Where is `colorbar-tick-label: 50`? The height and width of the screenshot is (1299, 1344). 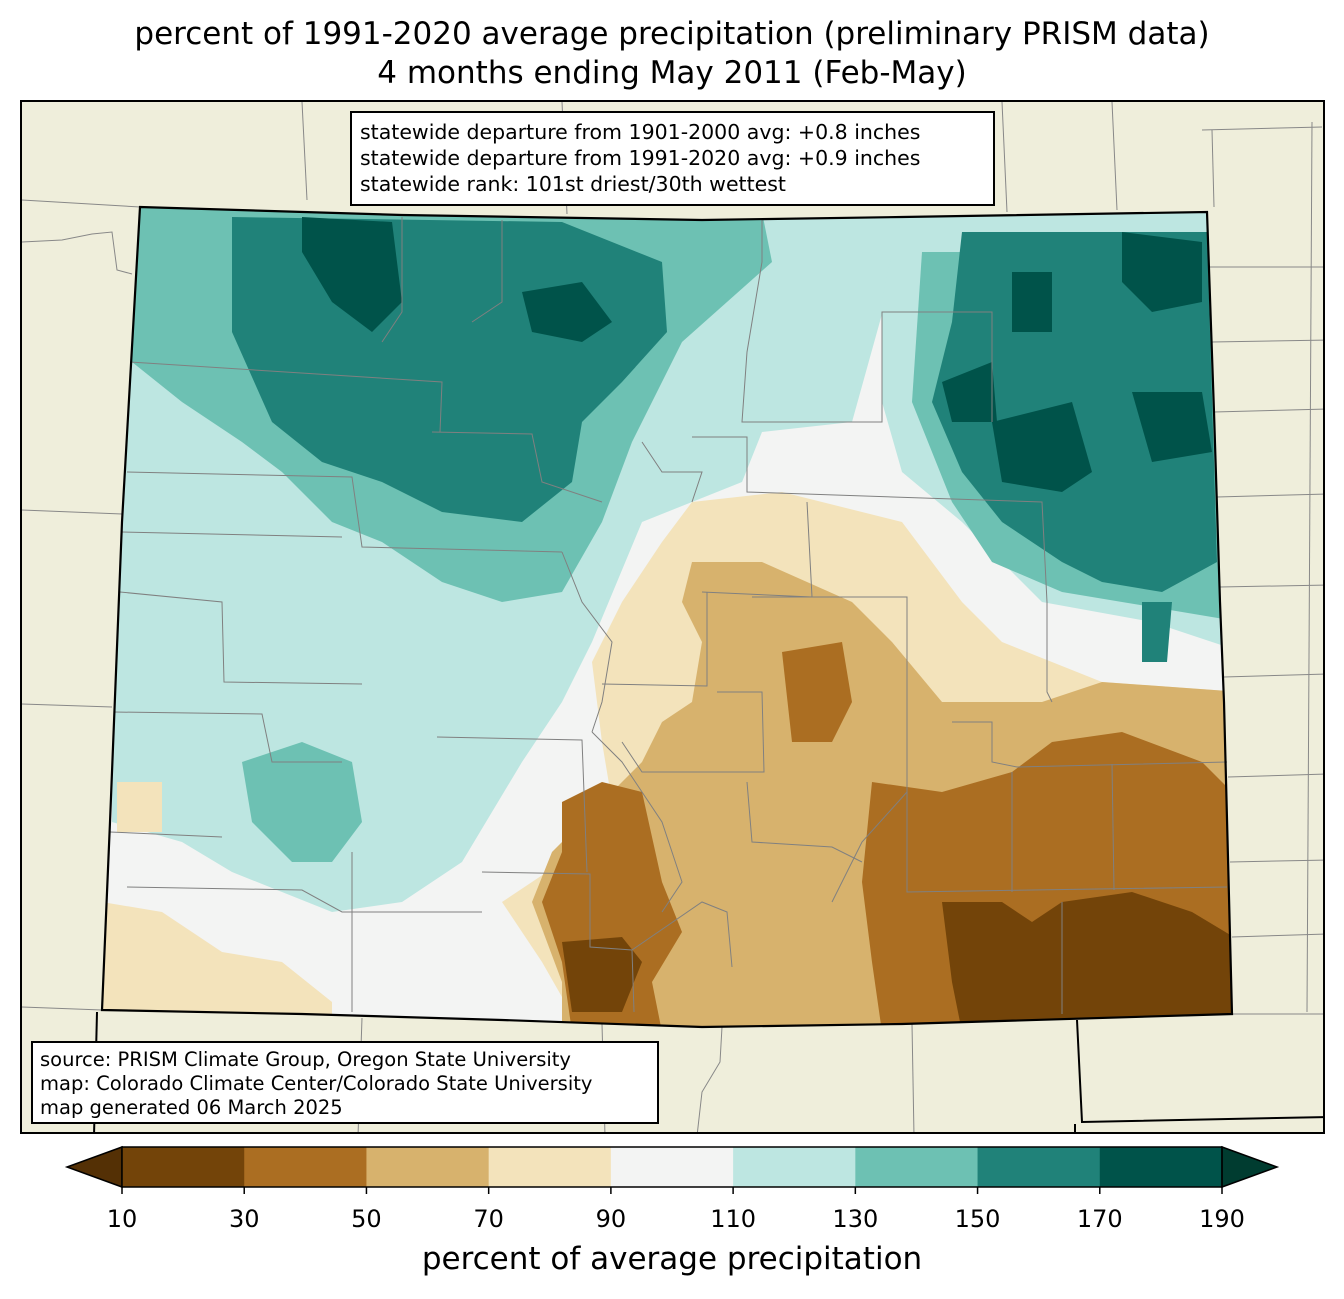
colorbar-tick-label: 50 is located at coordinates (366, 1219).